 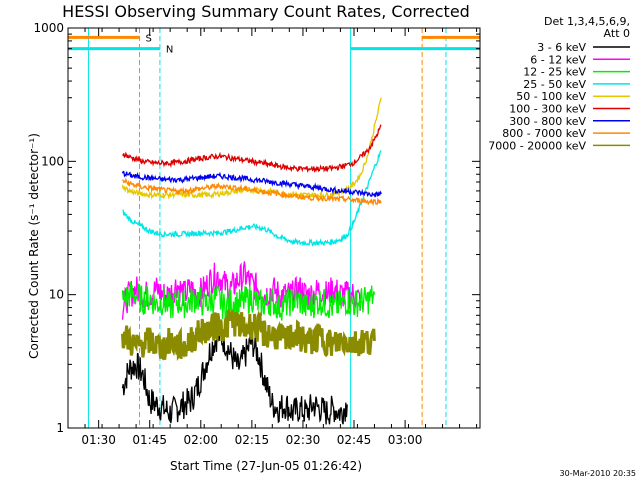 What do you see at coordinates (200, 440) in the screenshot?
I see `x-tick-label-2: 02:00` at bounding box center [200, 440].